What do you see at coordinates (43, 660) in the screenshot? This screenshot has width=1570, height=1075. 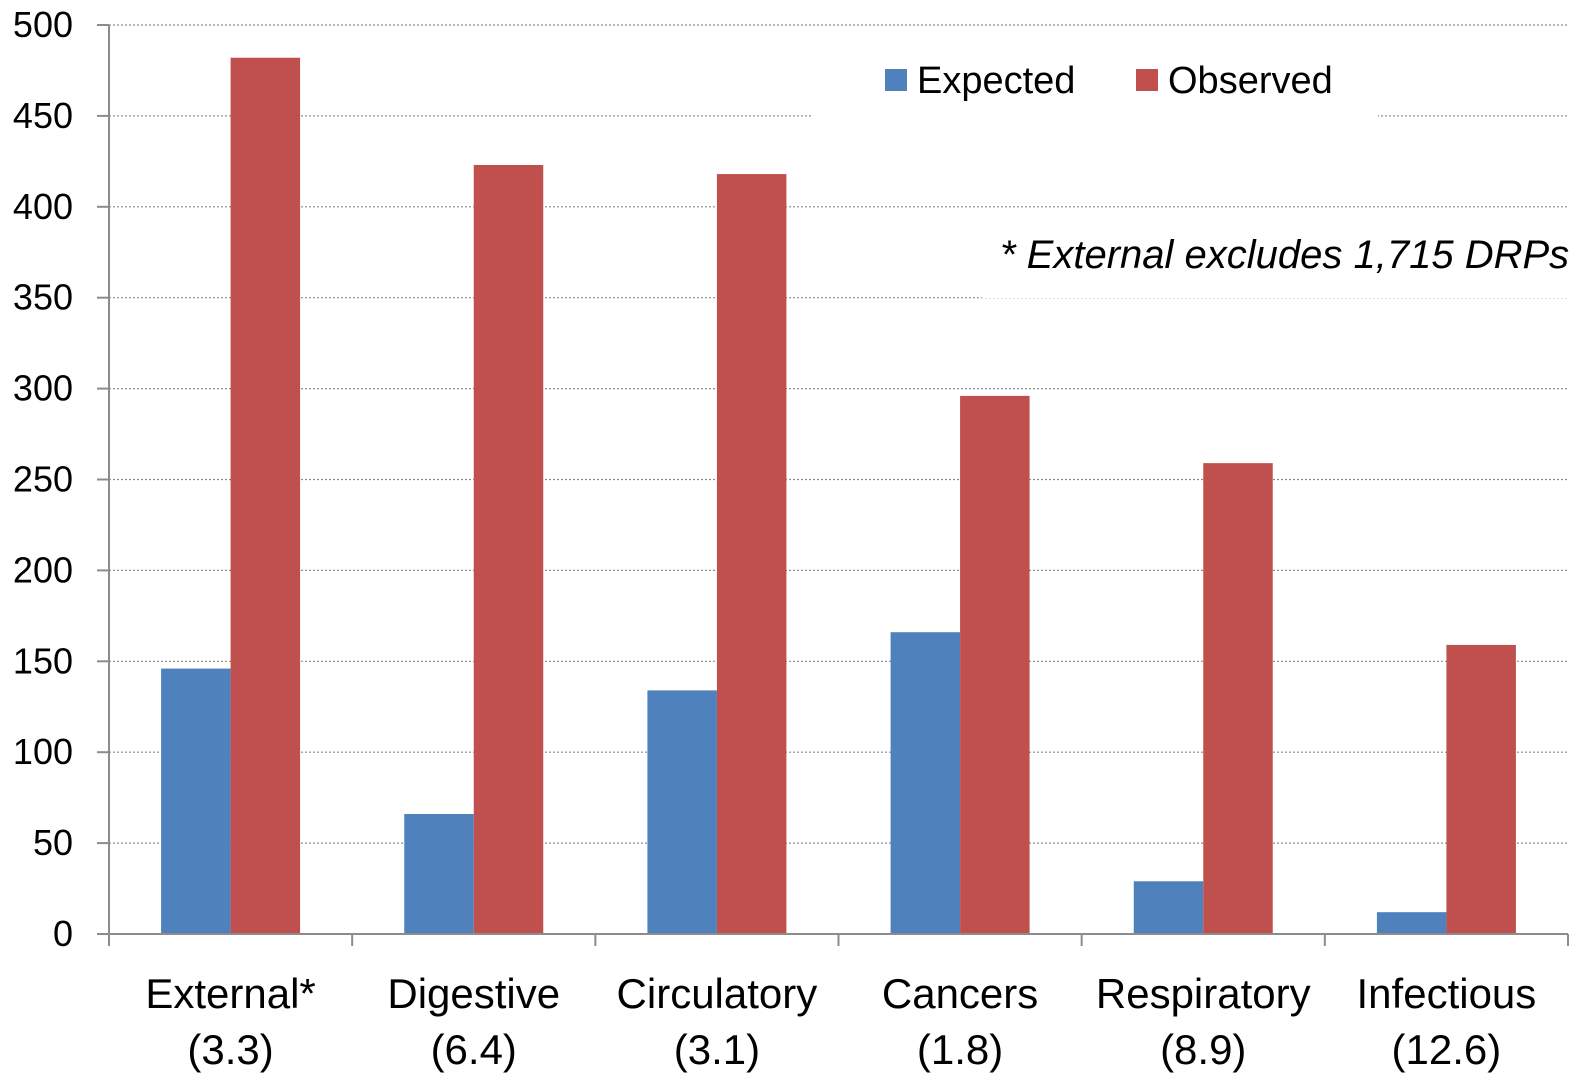 I see `y-tick-label-150: 150` at bounding box center [43, 660].